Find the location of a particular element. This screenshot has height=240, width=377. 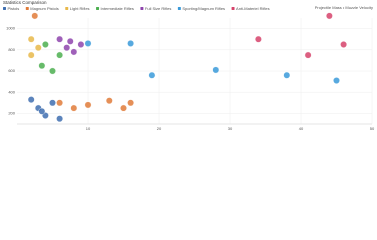

legend-label: Full Size Rifles is located at coordinates (158, 8).